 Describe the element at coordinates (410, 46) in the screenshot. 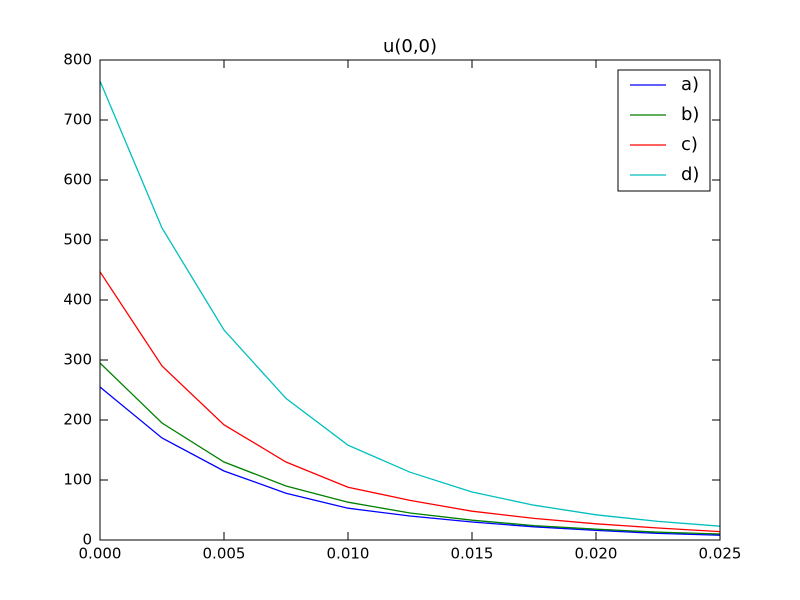

I see `chart-title: u(0,0)` at that location.